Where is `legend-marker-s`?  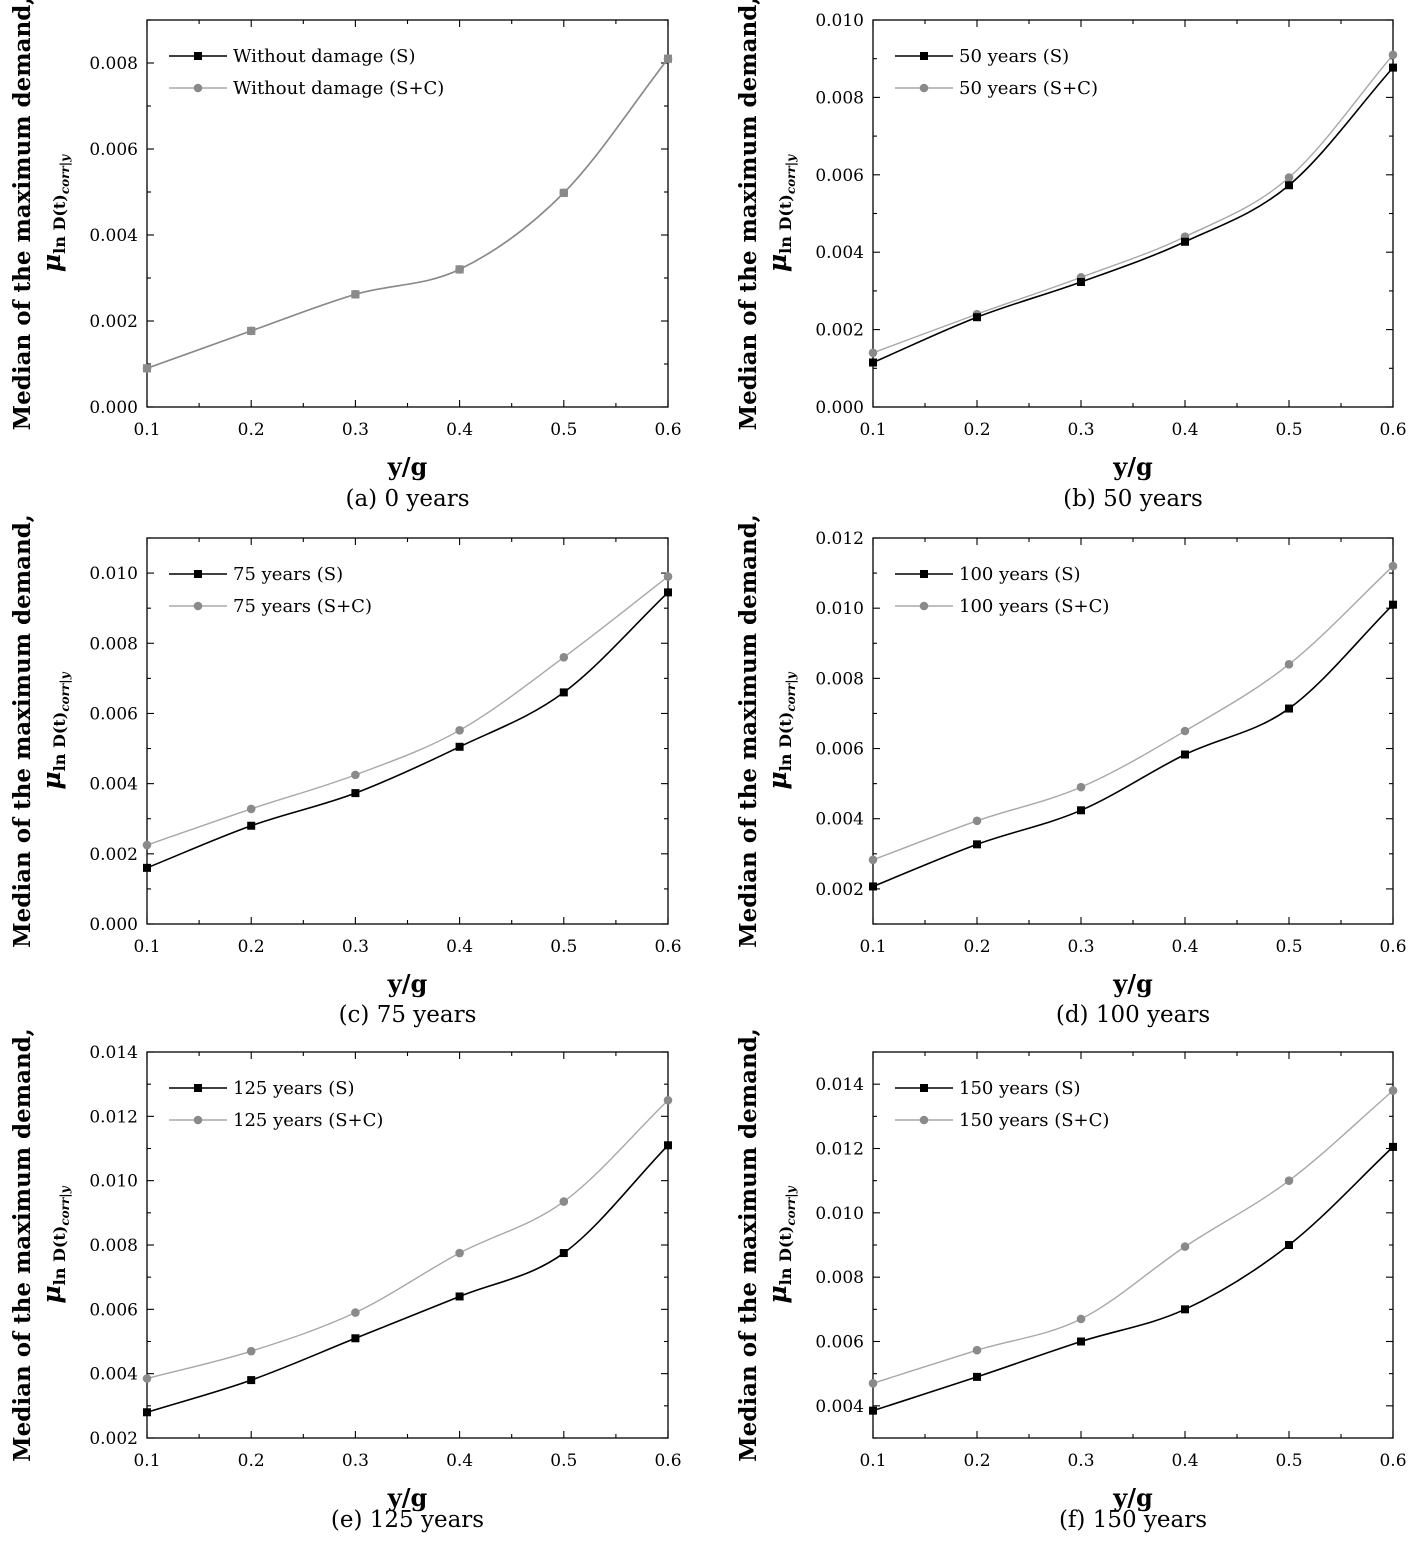 legend-marker-s is located at coordinates (924, 1088).